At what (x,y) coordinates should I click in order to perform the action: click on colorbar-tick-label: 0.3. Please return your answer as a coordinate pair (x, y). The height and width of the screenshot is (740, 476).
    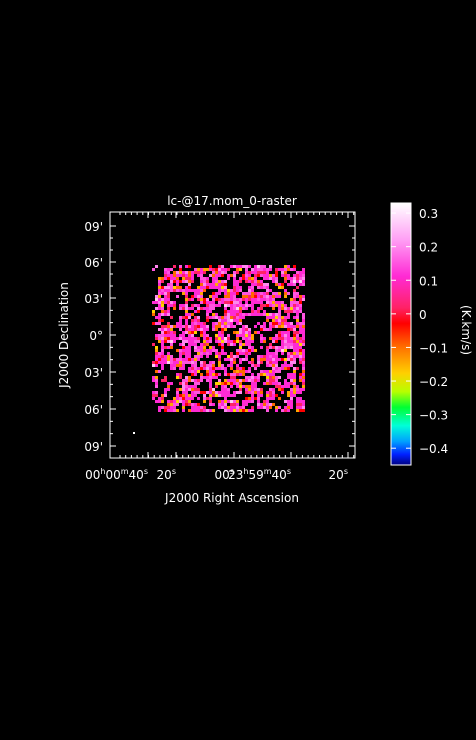
    Looking at the image, I should click on (428, 214).